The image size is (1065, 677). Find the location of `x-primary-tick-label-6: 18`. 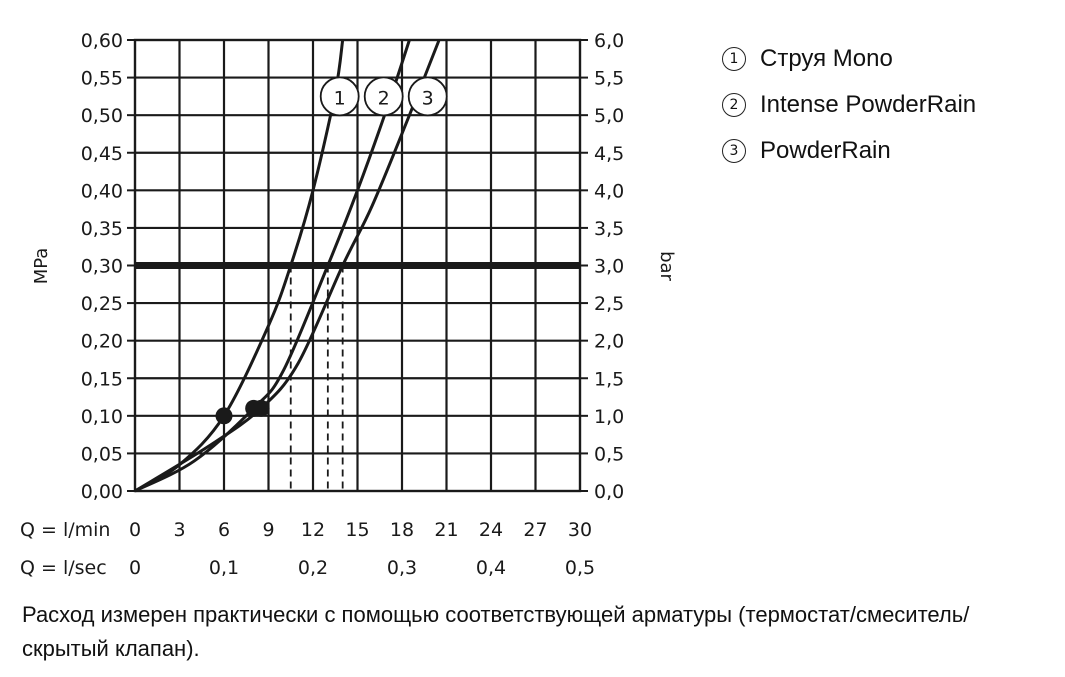

x-primary-tick-label-6: 18 is located at coordinates (402, 530).